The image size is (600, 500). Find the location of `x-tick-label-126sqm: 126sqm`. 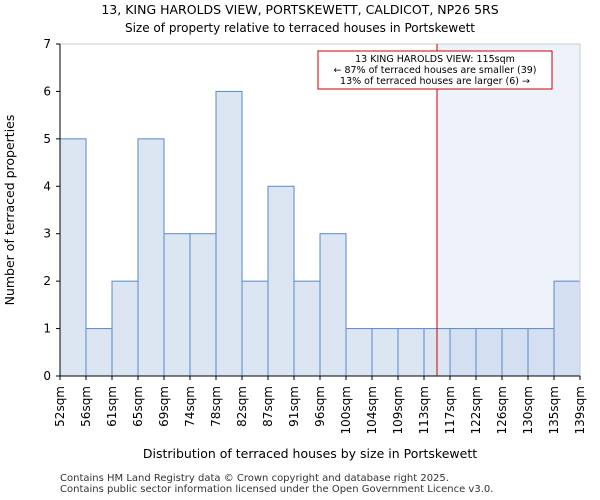

x-tick-label-126sqm: 126sqm is located at coordinates (502, 410).